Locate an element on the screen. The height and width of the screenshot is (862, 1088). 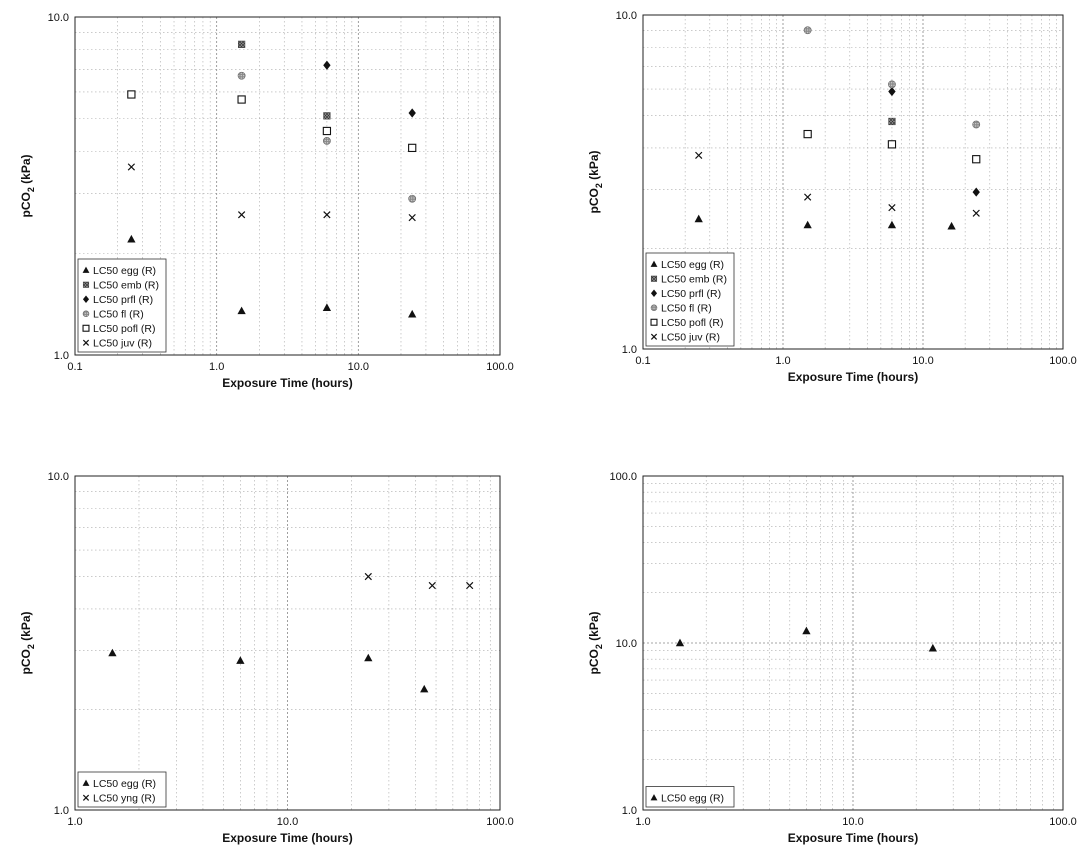
legend-label: LC50 emb (R) is located at coordinates (126, 286).